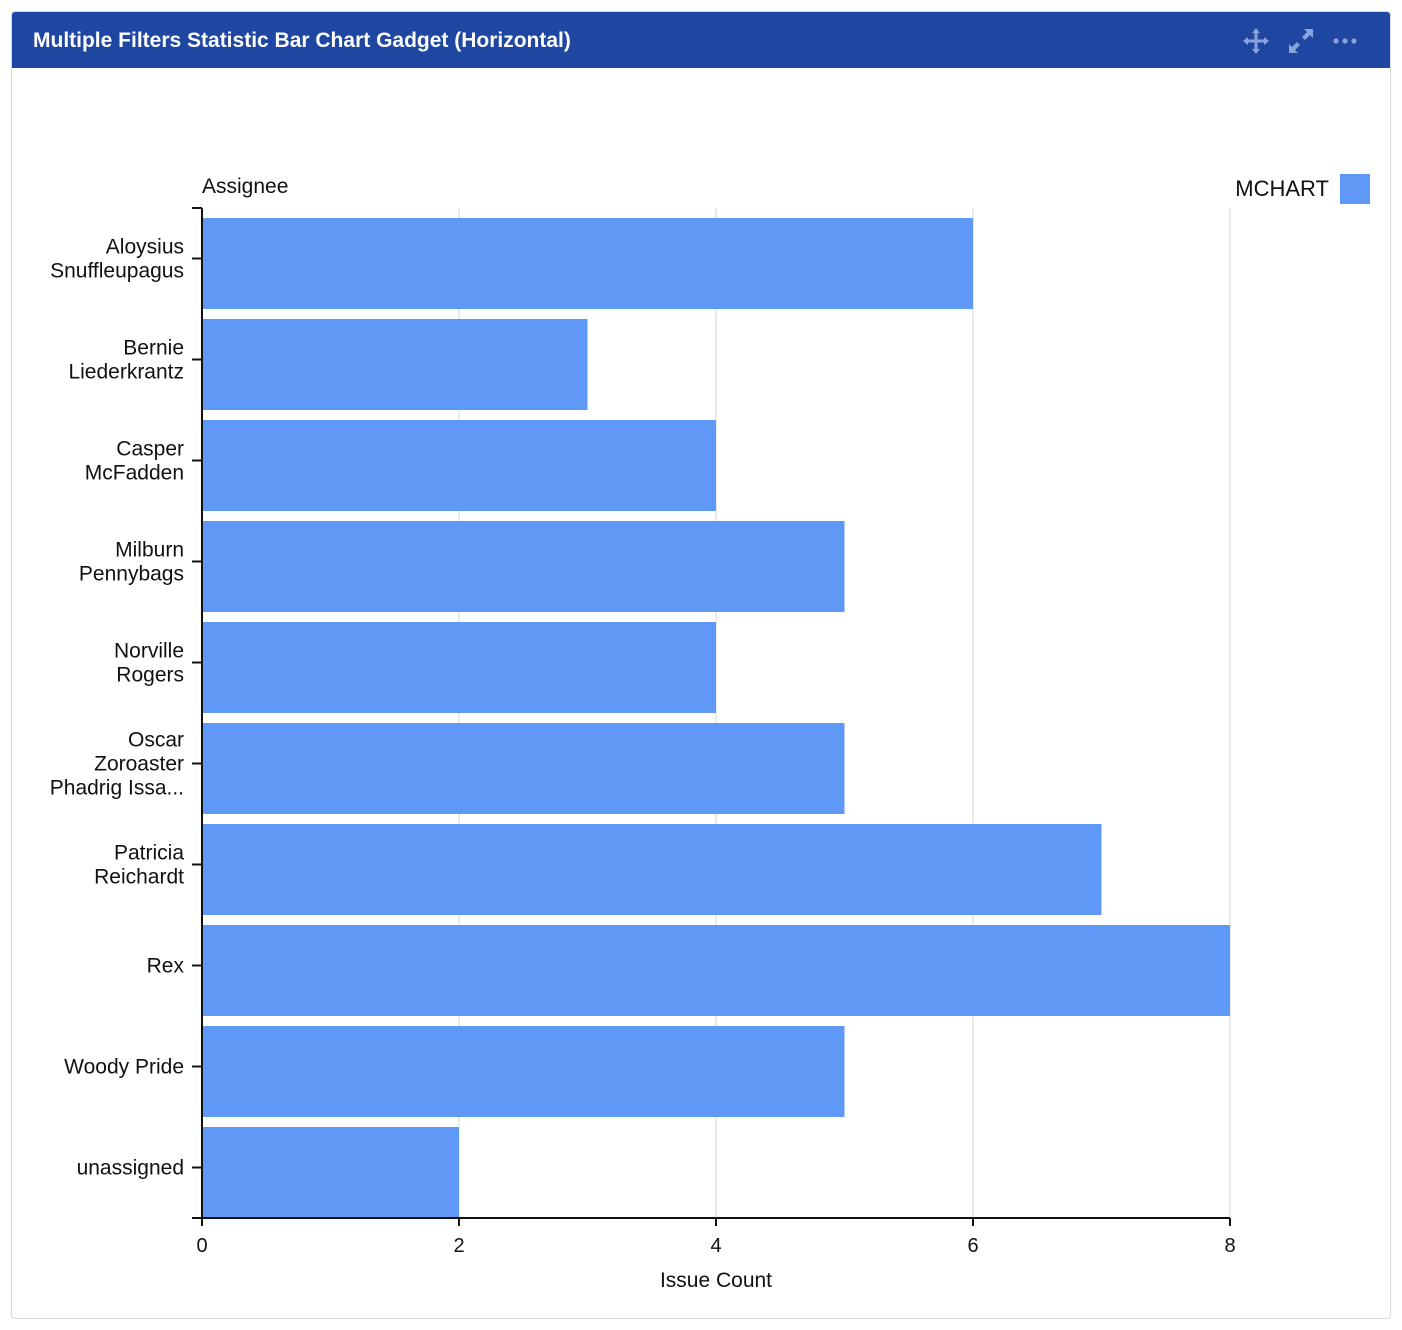  What do you see at coordinates (715, 1246) in the screenshot?
I see `x-tick-label: 4` at bounding box center [715, 1246].